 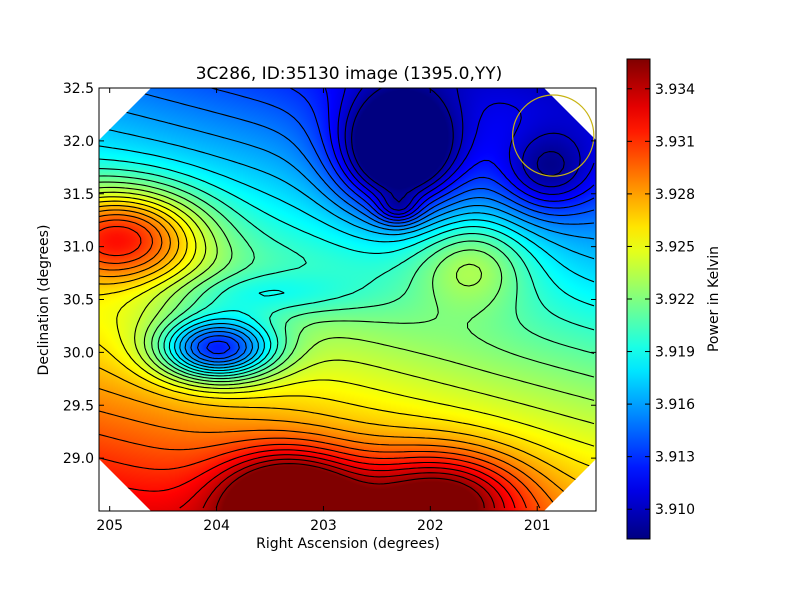 I want to click on y-tick-label: 29.0, so click(x=78, y=459).